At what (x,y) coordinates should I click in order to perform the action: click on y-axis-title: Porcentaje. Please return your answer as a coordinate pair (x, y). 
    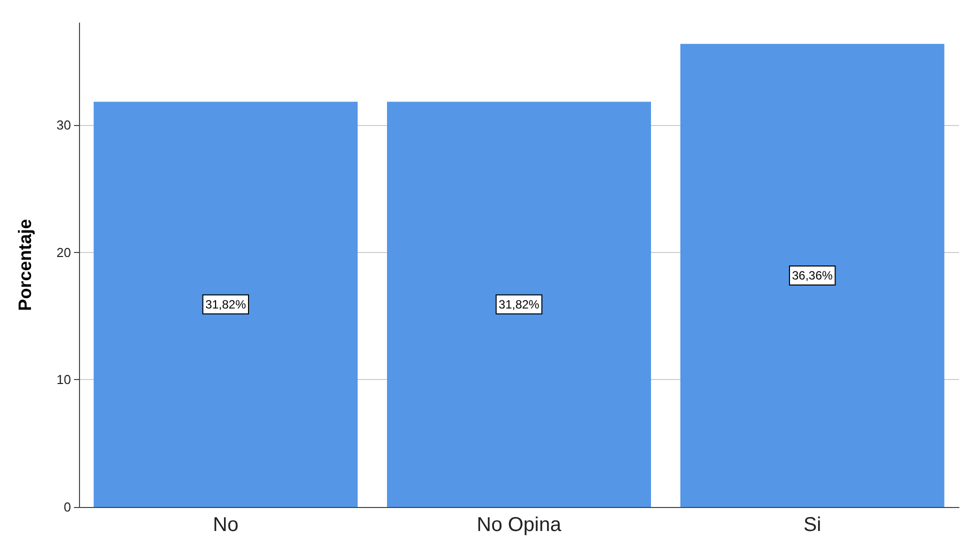
    Looking at the image, I should click on (25, 265).